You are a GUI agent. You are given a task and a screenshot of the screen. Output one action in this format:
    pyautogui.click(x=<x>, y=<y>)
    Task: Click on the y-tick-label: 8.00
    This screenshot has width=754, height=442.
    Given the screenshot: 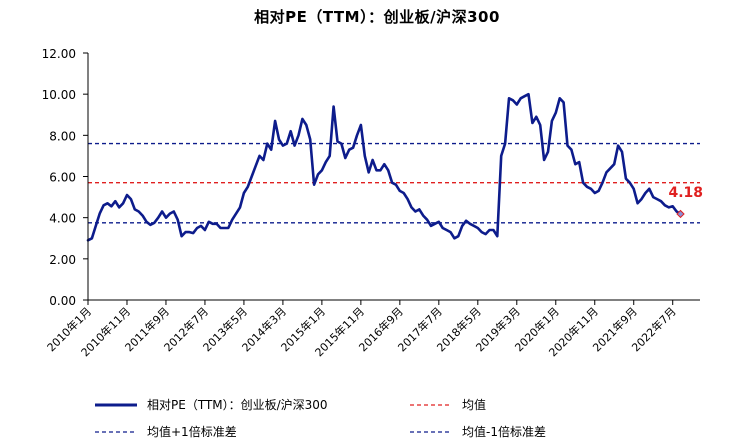 What is the action you would take?
    pyautogui.click(x=62, y=136)
    